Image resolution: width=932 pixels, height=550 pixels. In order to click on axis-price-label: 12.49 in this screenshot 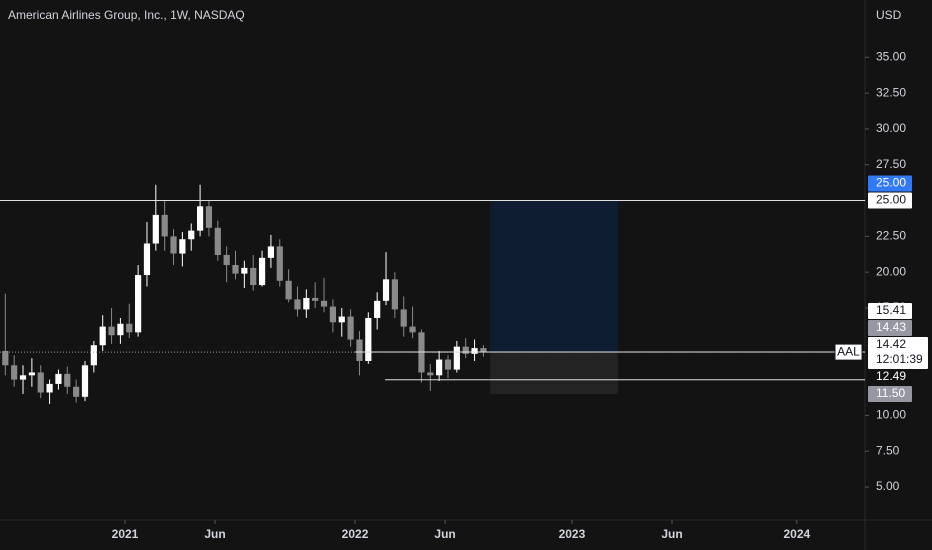, I will do `click(891, 376)`.